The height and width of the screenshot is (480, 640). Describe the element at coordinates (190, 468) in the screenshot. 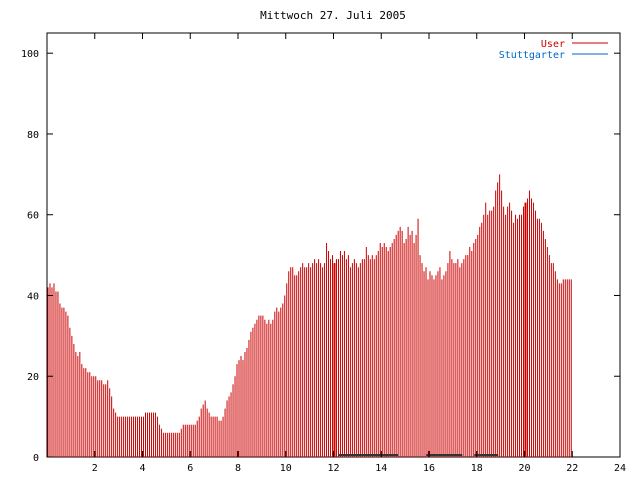

I see `x-tick-label: 6` at that location.